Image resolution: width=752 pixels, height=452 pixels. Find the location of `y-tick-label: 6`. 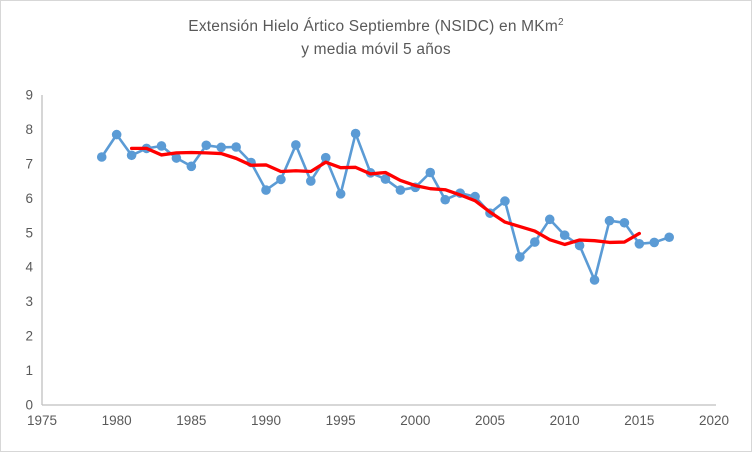

y-tick-label: 6 is located at coordinates (29, 198).